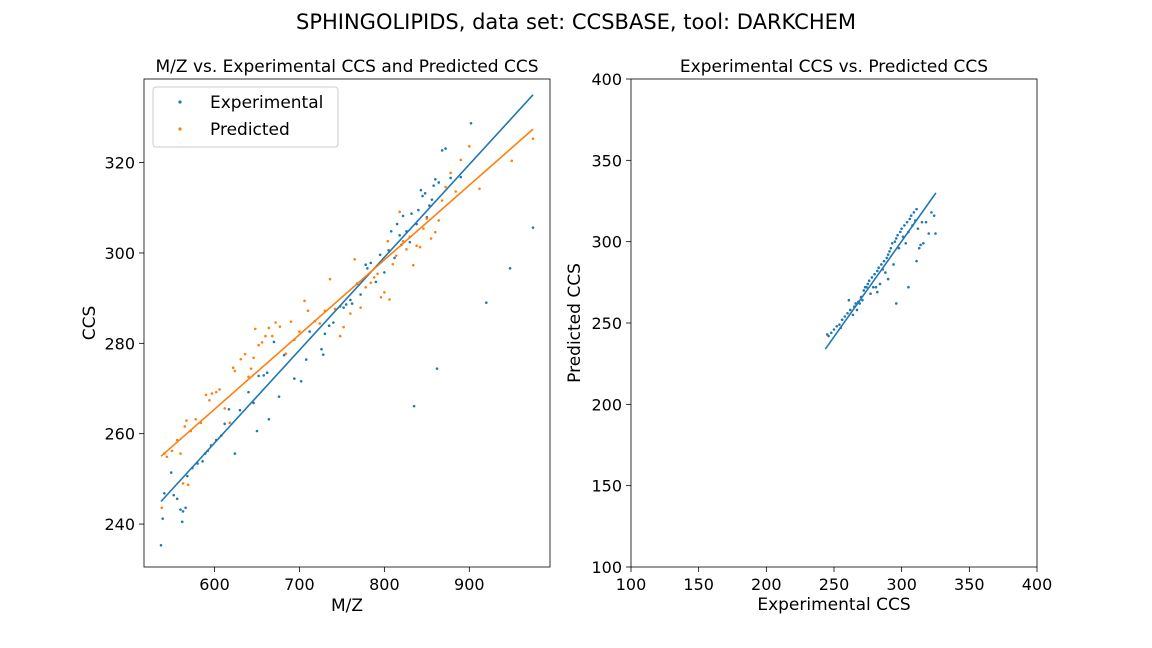 The height and width of the screenshot is (648, 1152). What do you see at coordinates (834, 67) in the screenshot?
I see `chart-title: Experimental CCS vs. Predicted CCS` at bounding box center [834, 67].